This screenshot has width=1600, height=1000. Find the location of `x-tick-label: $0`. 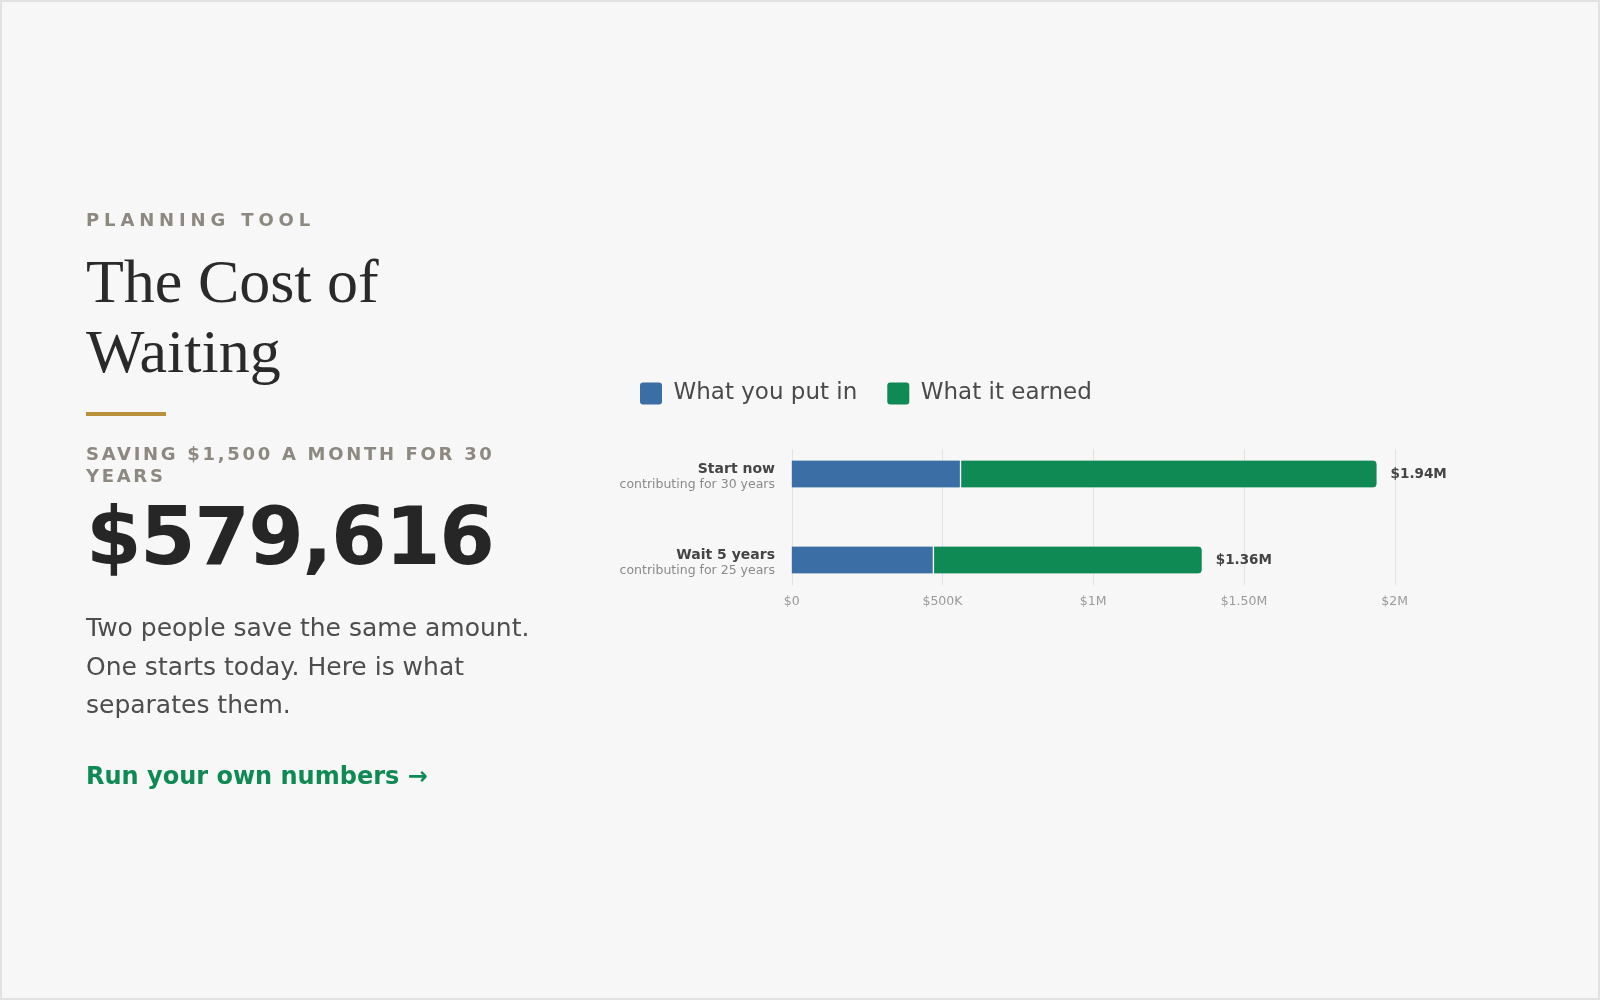

x-tick-label: $0 is located at coordinates (791, 601).